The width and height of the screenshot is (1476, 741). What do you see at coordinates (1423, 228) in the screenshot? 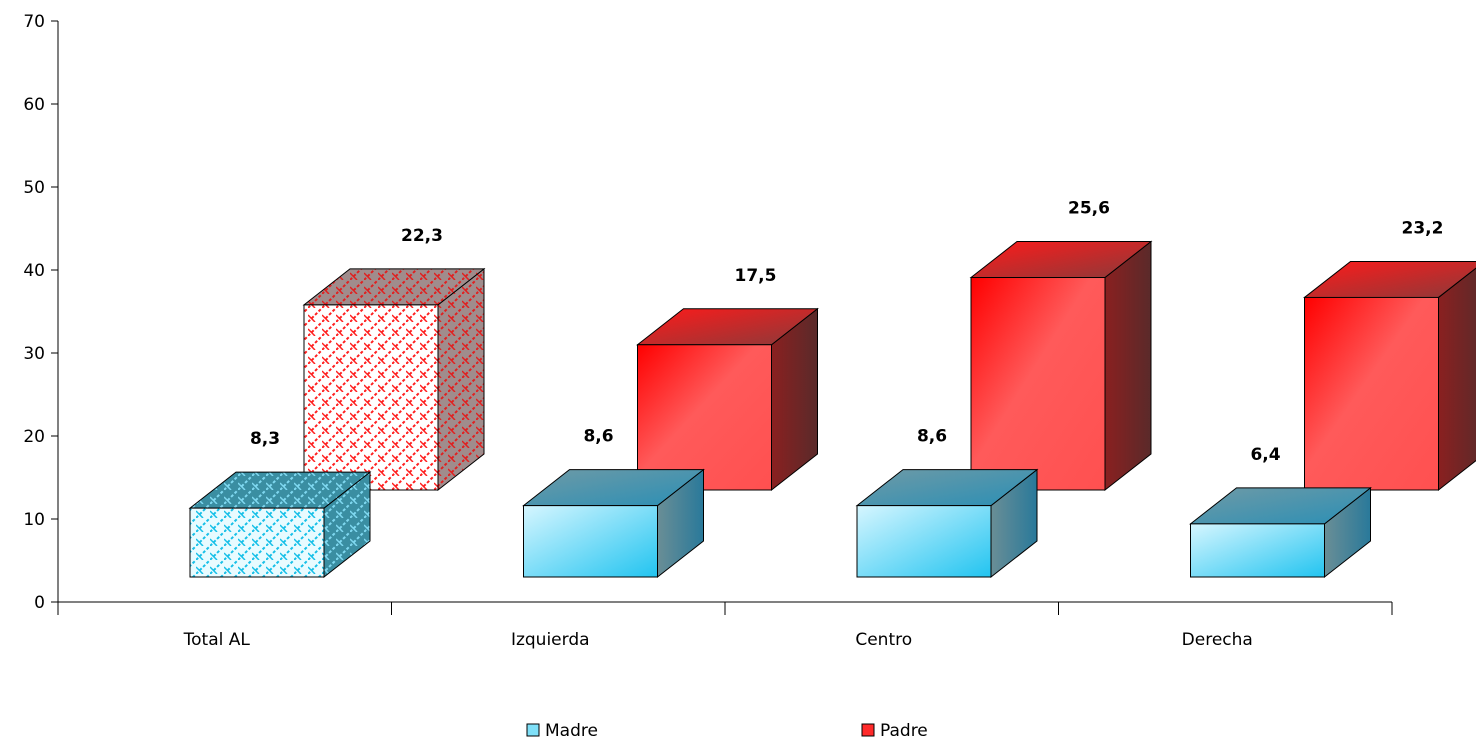
I see `data-label-padre: 23,2` at bounding box center [1423, 228].